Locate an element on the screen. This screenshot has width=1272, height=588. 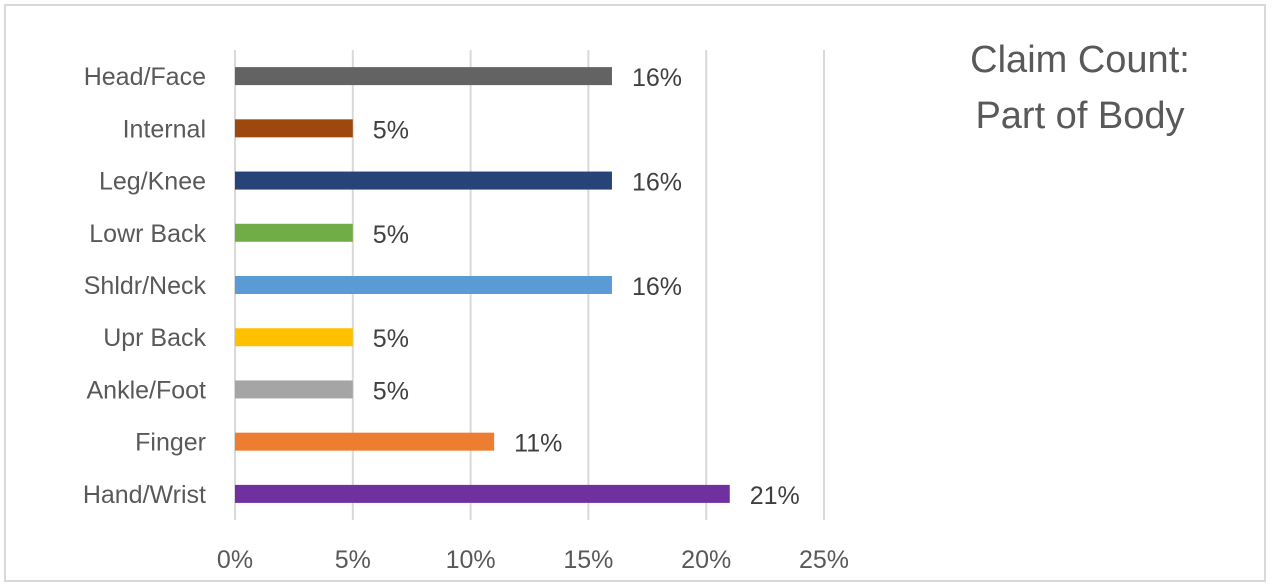
bar-hand-wrist is located at coordinates (482, 493).